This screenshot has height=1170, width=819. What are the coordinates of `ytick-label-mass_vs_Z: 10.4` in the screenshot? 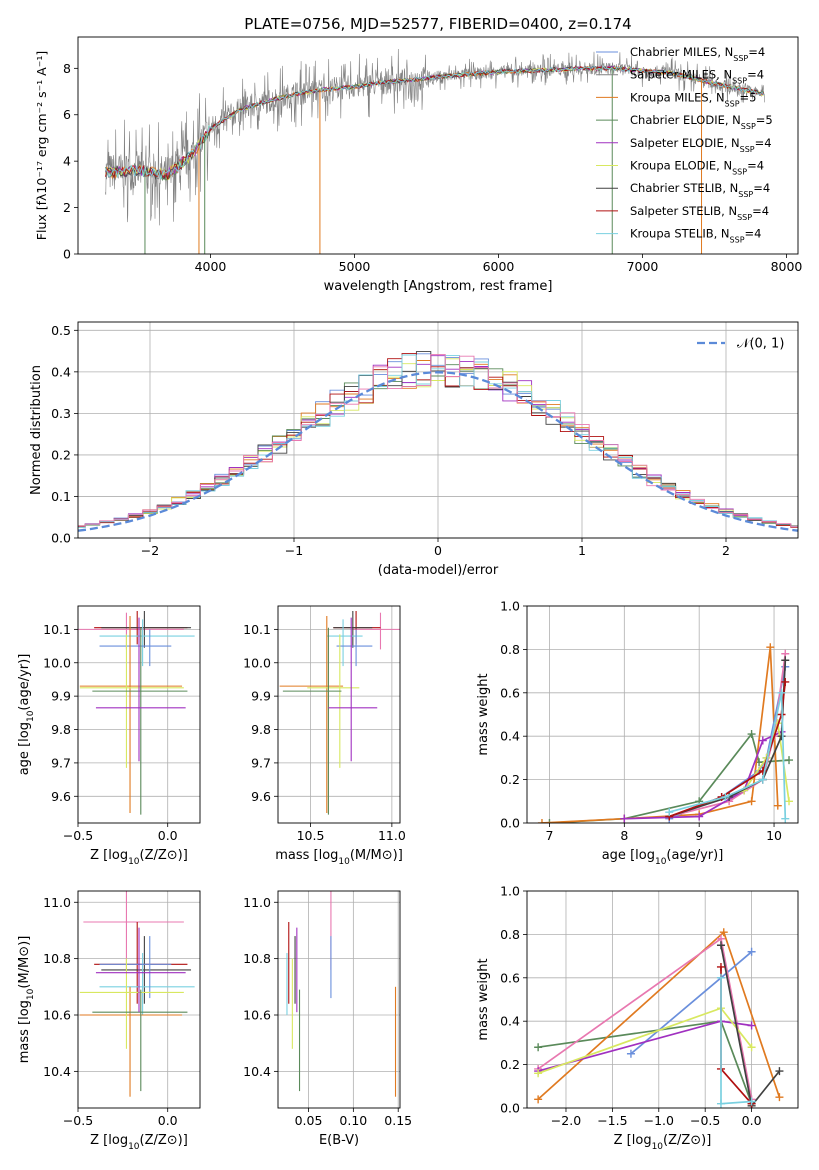 It's located at (57, 1071).